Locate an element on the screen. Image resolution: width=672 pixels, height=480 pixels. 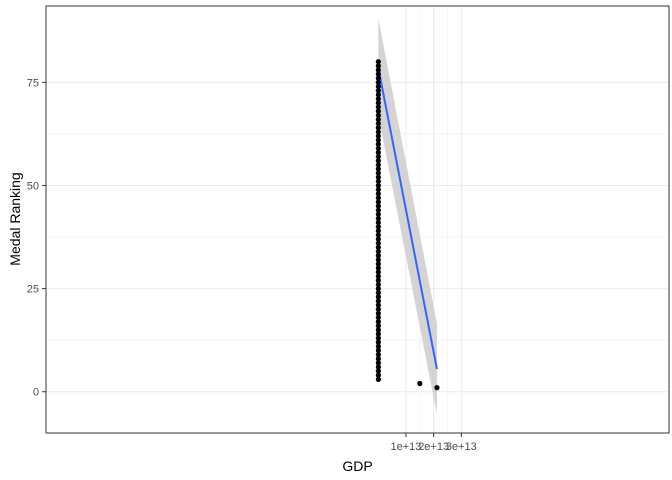
x-tick-label: 3e+13 is located at coordinates (461, 447).